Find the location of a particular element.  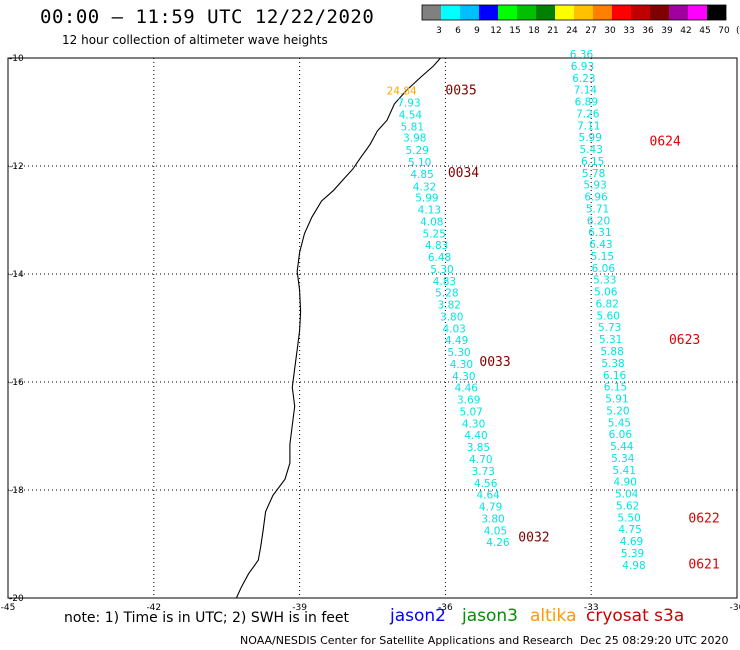

wave-height-value: 4.56 is located at coordinates (486, 484).